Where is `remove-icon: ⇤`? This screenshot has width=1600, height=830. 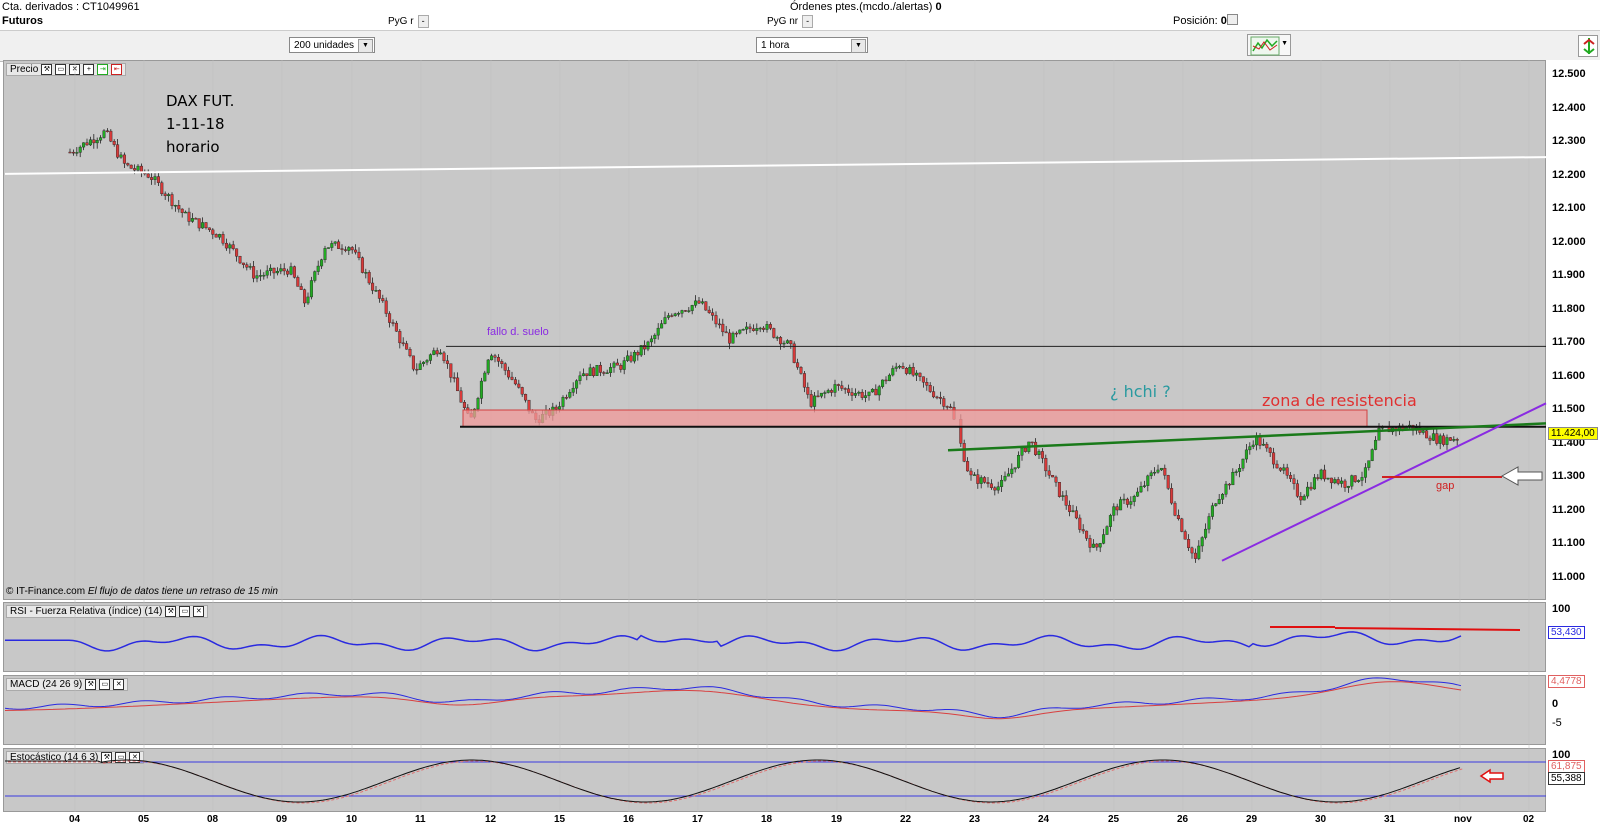 remove-icon: ⇤ is located at coordinates (117, 69).